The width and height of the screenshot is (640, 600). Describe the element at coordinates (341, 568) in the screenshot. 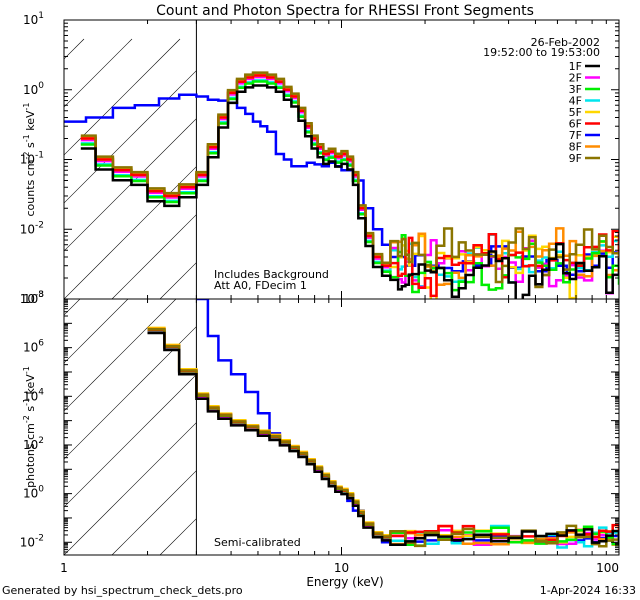

I see `x-tick-label: 10` at that location.